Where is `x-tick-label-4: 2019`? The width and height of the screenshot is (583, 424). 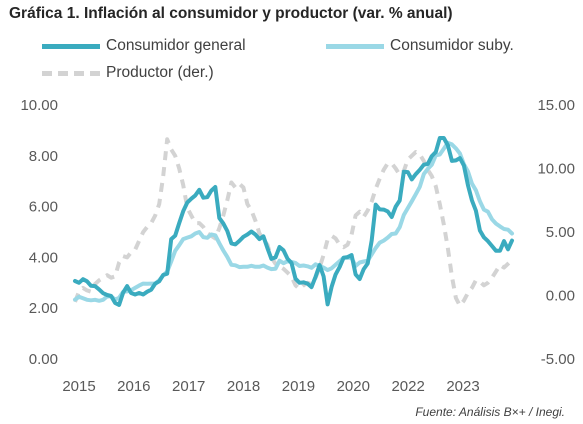
x-tick-label-4: 2019 is located at coordinates (298, 386).